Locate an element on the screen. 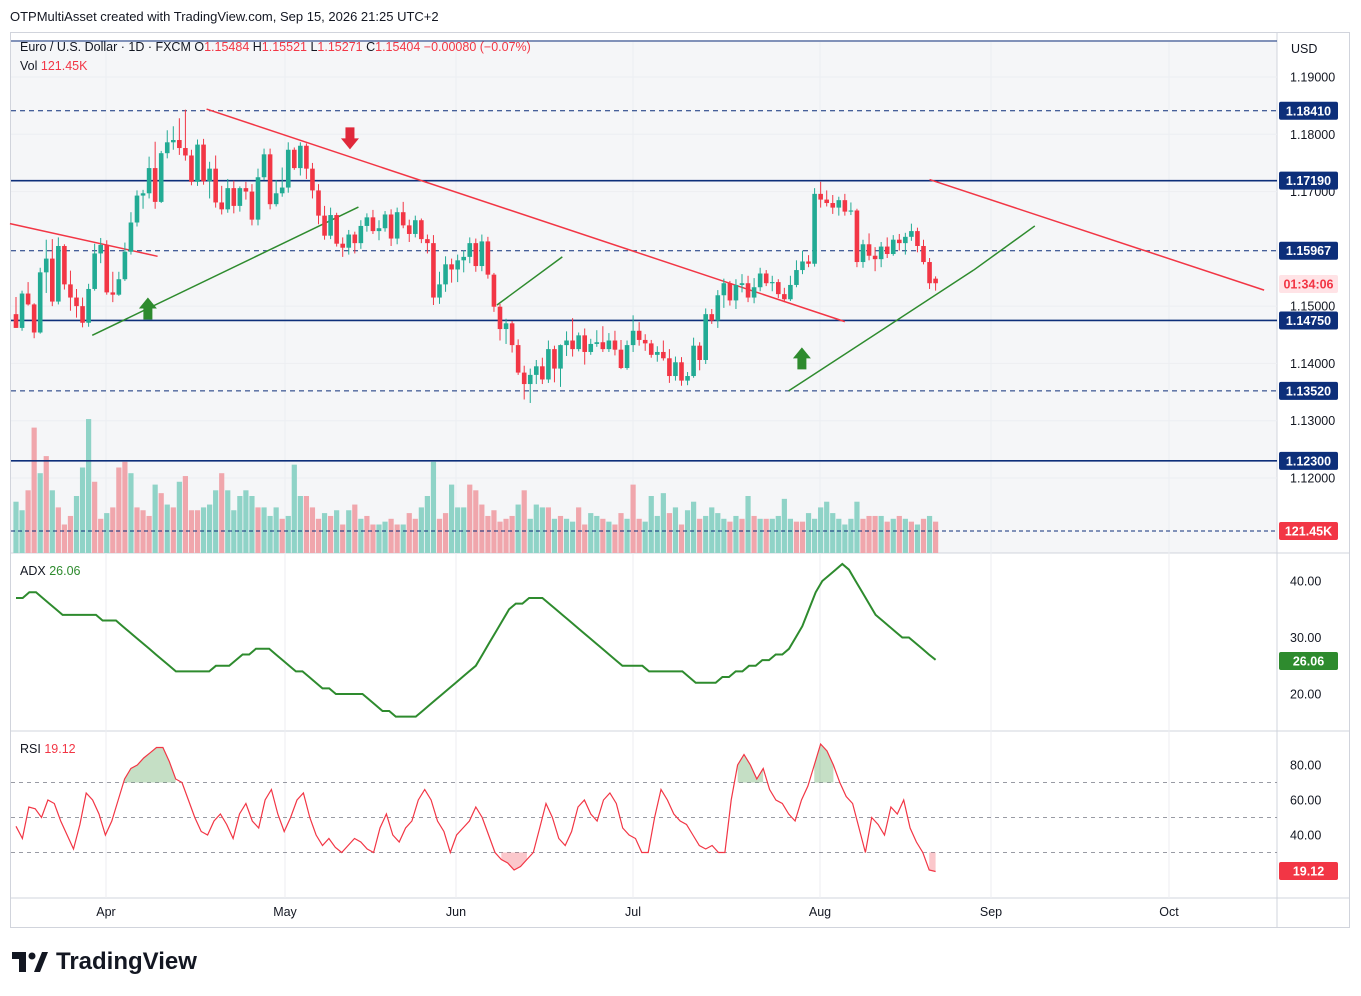  rsi-value-badge-text: 19.12 is located at coordinates (1308, 872).